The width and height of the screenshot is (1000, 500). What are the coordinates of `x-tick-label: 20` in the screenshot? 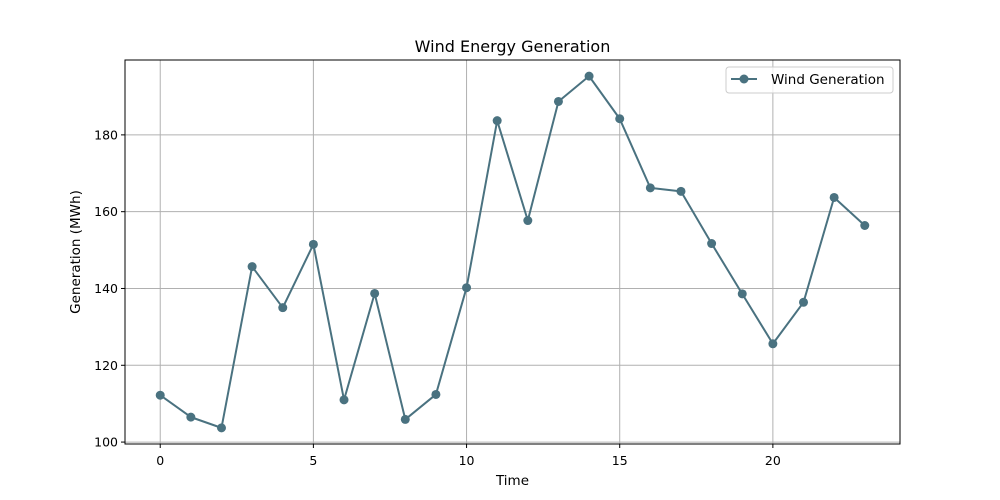 It's located at (773, 460).